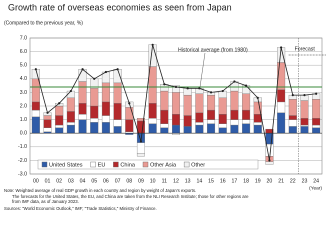 The image size is (334, 240). I want to click on x-axis-label: (Year), so click(315, 188).